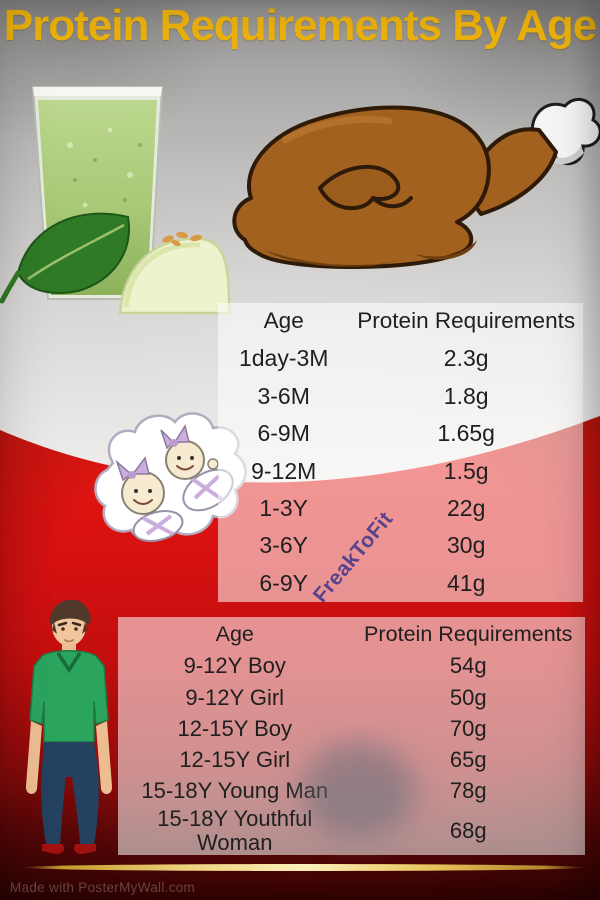 Image resolution: width=600 pixels, height=900 pixels. I want to click on table-cell: 15-18Y Young Man, so click(235, 790).